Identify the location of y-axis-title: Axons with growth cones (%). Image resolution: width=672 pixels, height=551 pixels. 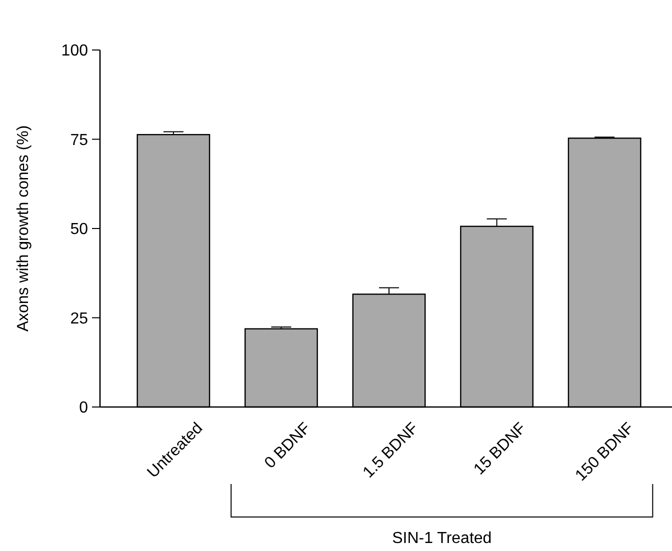
(23, 228).